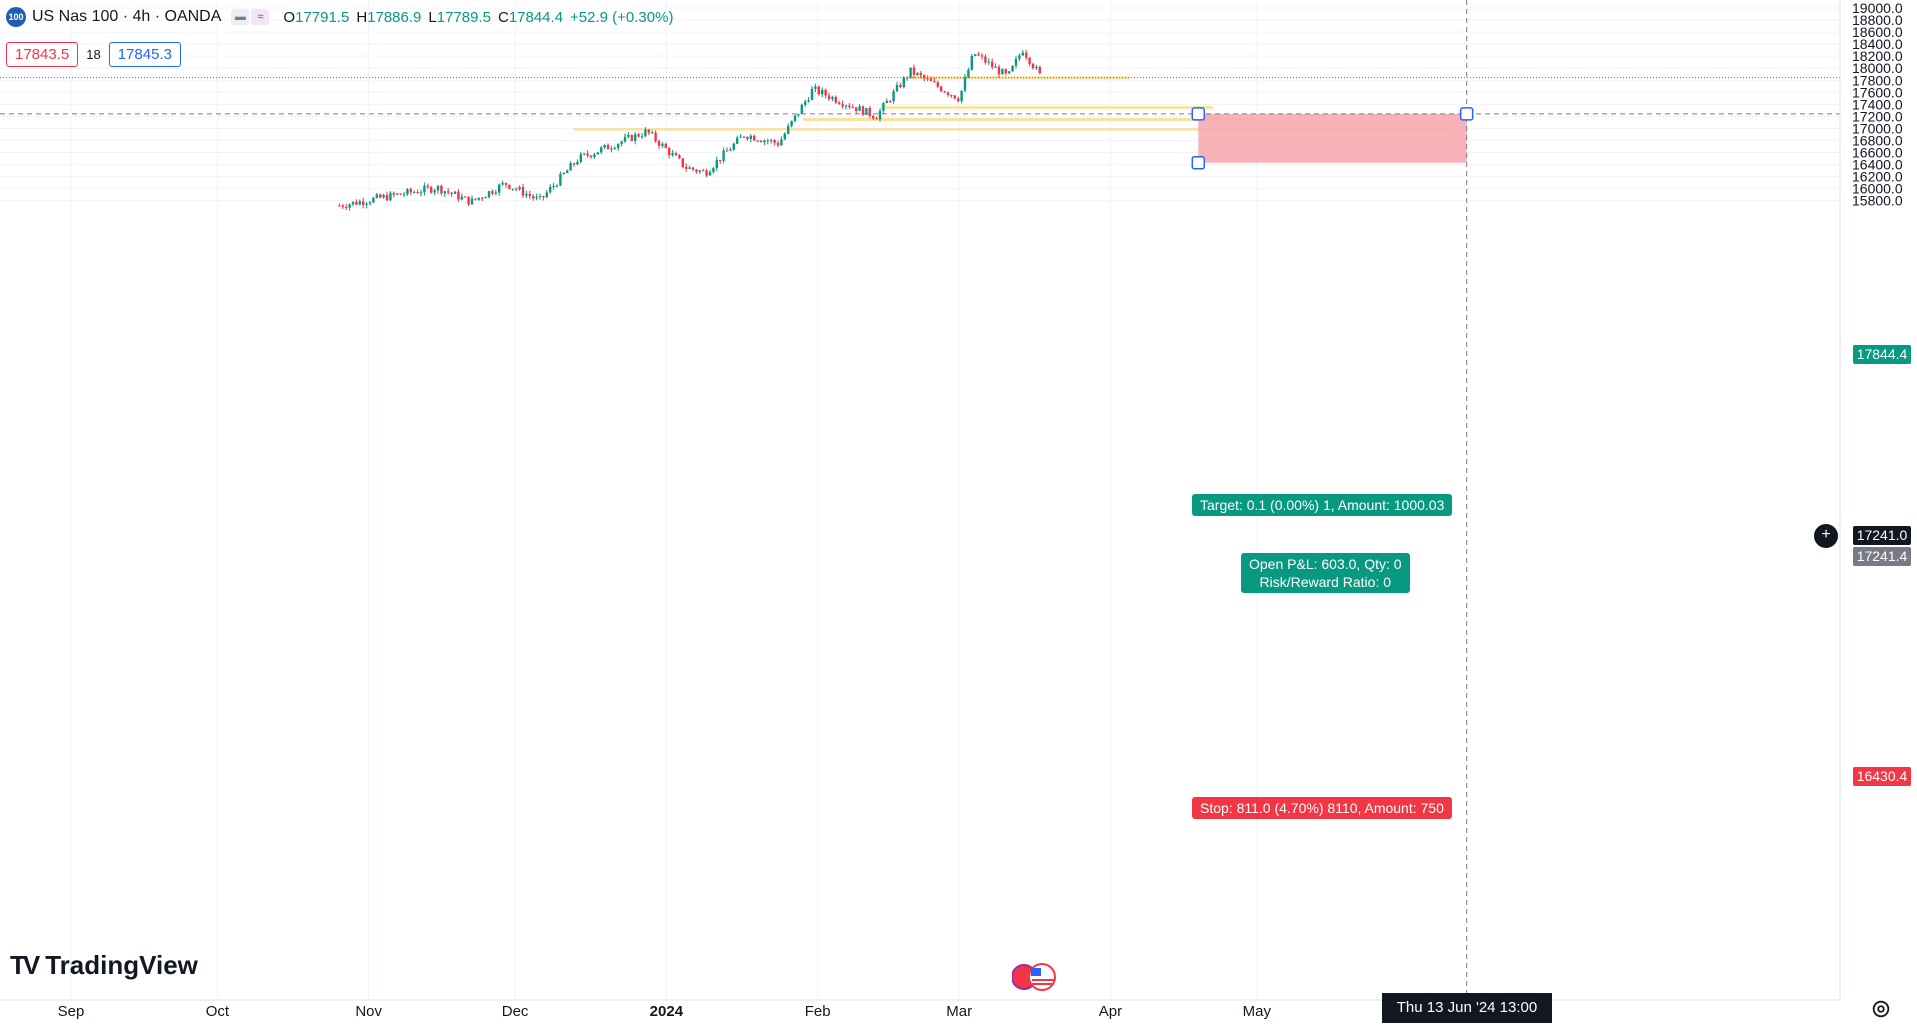  I want to click on time-tick-label: Mar, so click(959, 1011).